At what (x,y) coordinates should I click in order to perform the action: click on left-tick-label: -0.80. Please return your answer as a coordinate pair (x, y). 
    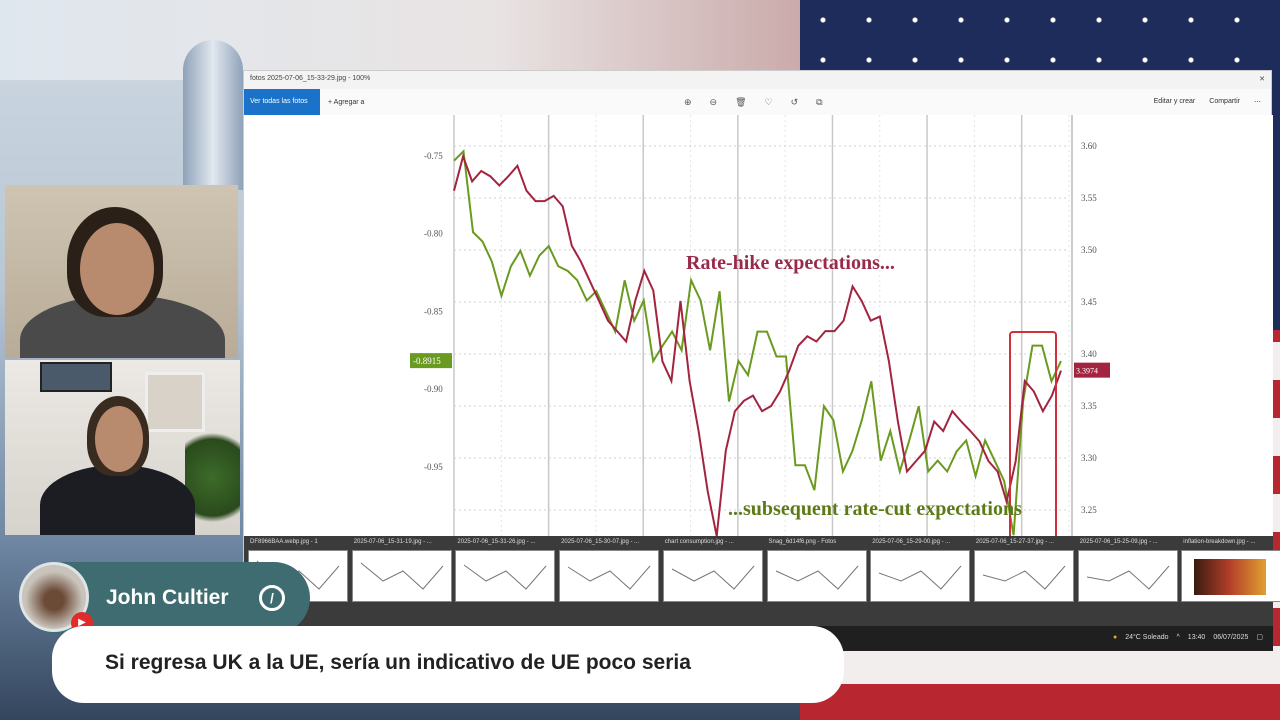
    Looking at the image, I should click on (433, 234).